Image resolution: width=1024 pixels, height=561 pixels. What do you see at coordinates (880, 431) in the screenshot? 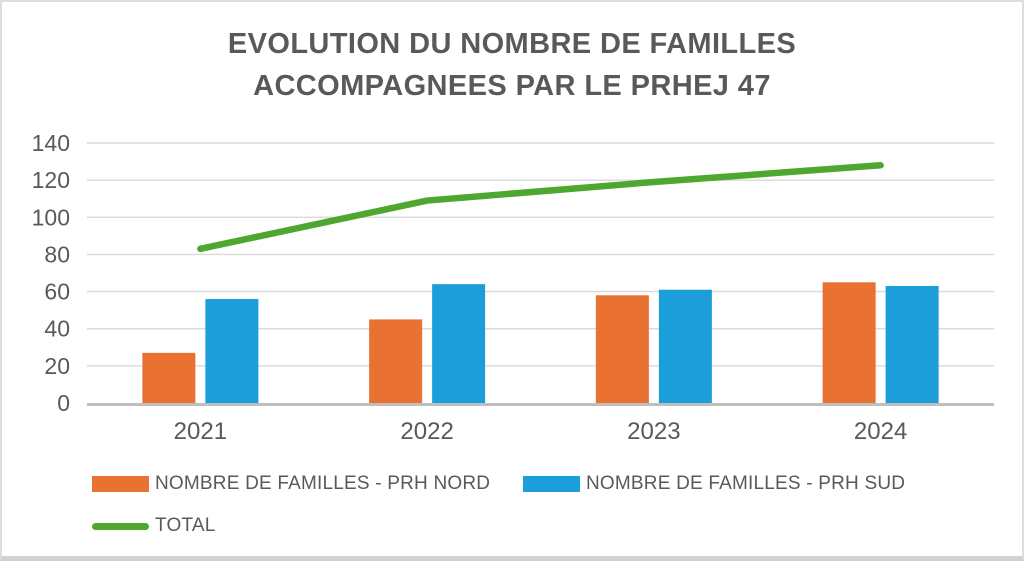
I see `x-axis-label: 2024` at bounding box center [880, 431].